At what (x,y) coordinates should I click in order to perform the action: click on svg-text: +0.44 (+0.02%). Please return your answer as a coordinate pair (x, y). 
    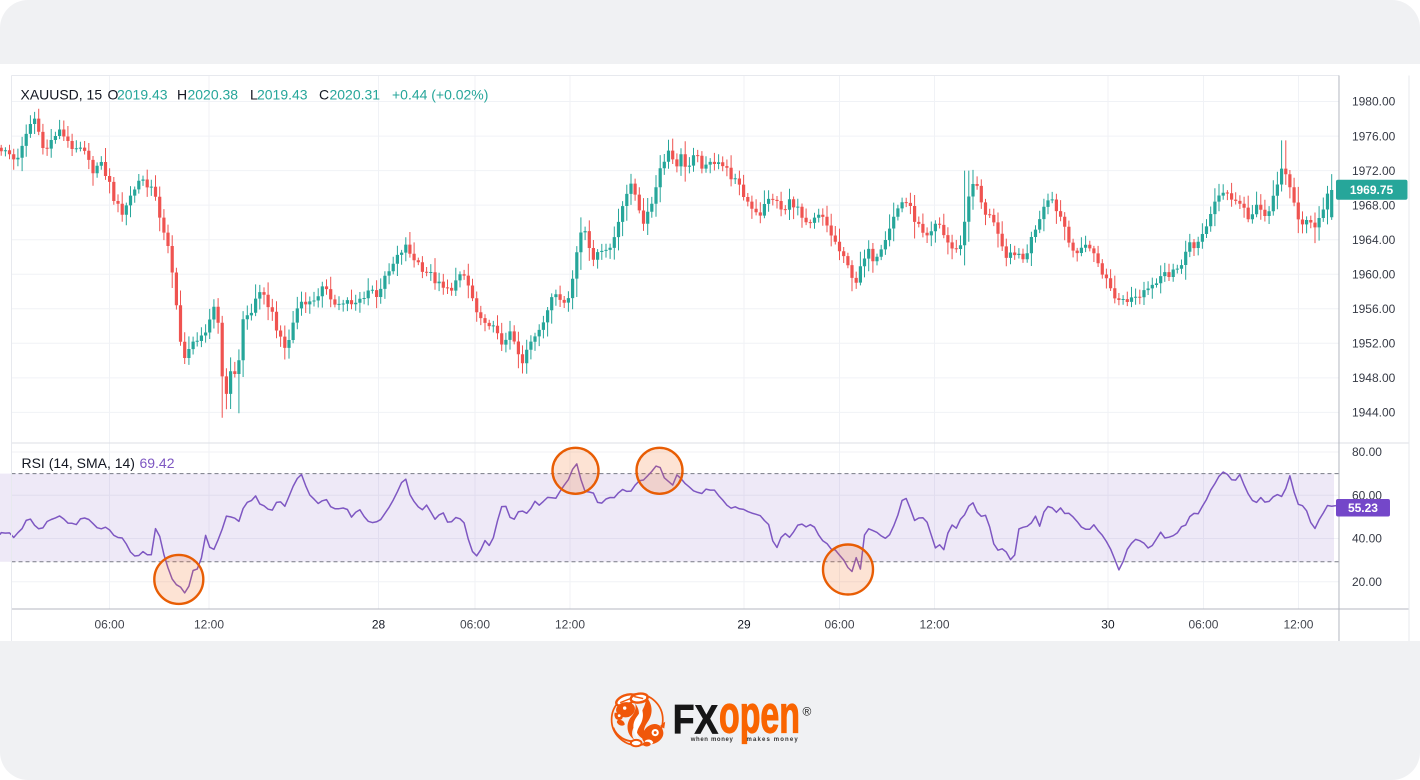
    Looking at the image, I should click on (440, 94).